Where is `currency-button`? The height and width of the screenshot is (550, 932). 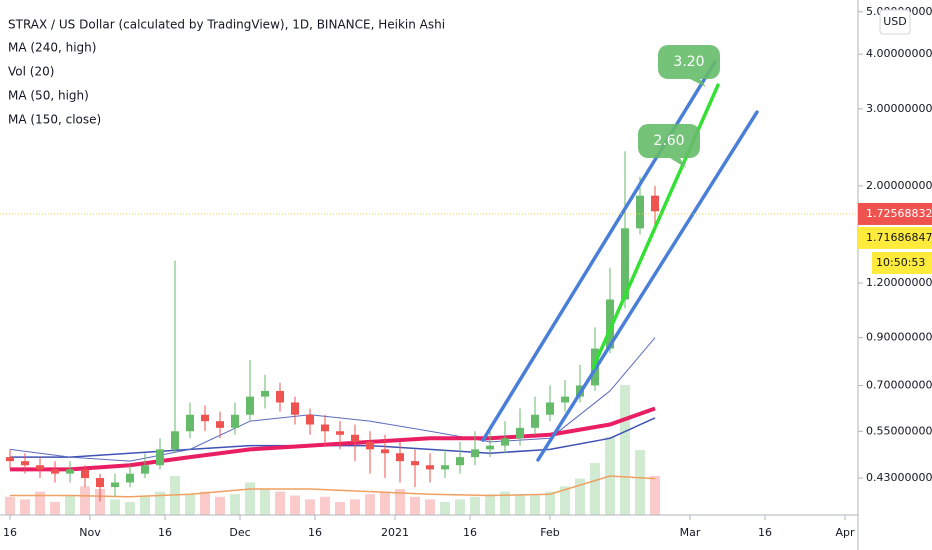 currency-button is located at coordinates (895, 22).